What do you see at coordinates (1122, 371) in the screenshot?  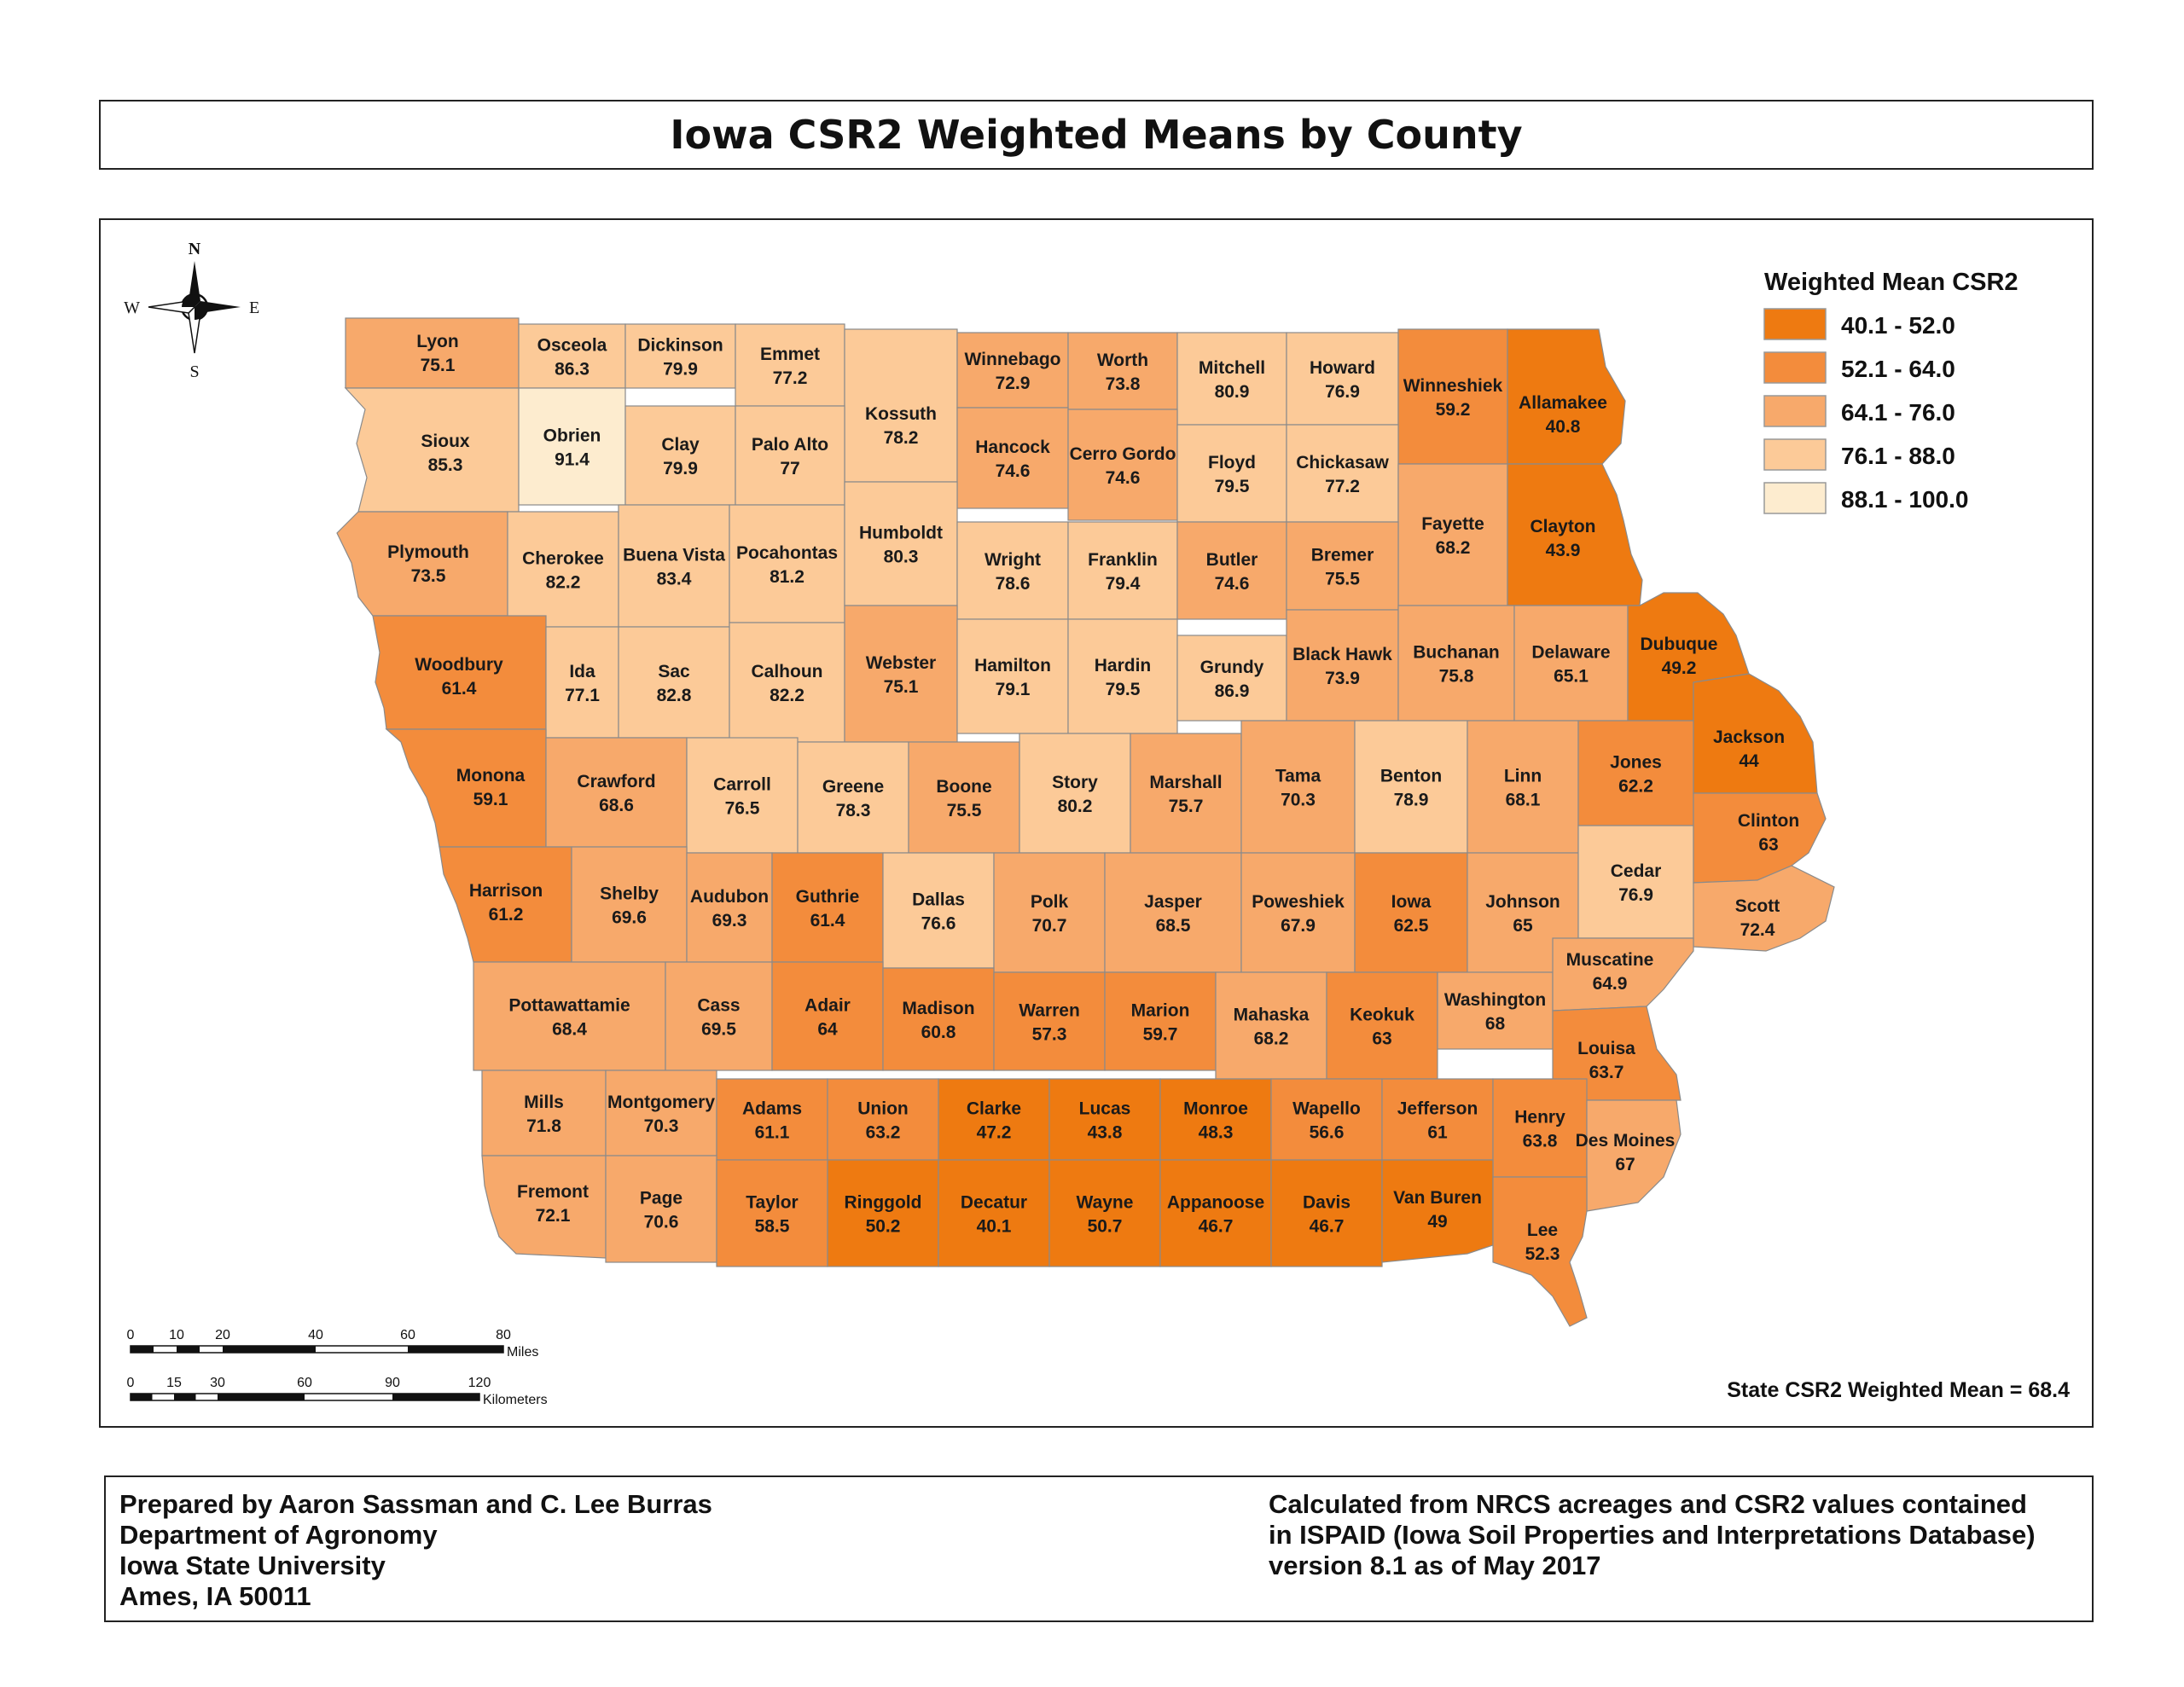 I see `county-worth` at bounding box center [1122, 371].